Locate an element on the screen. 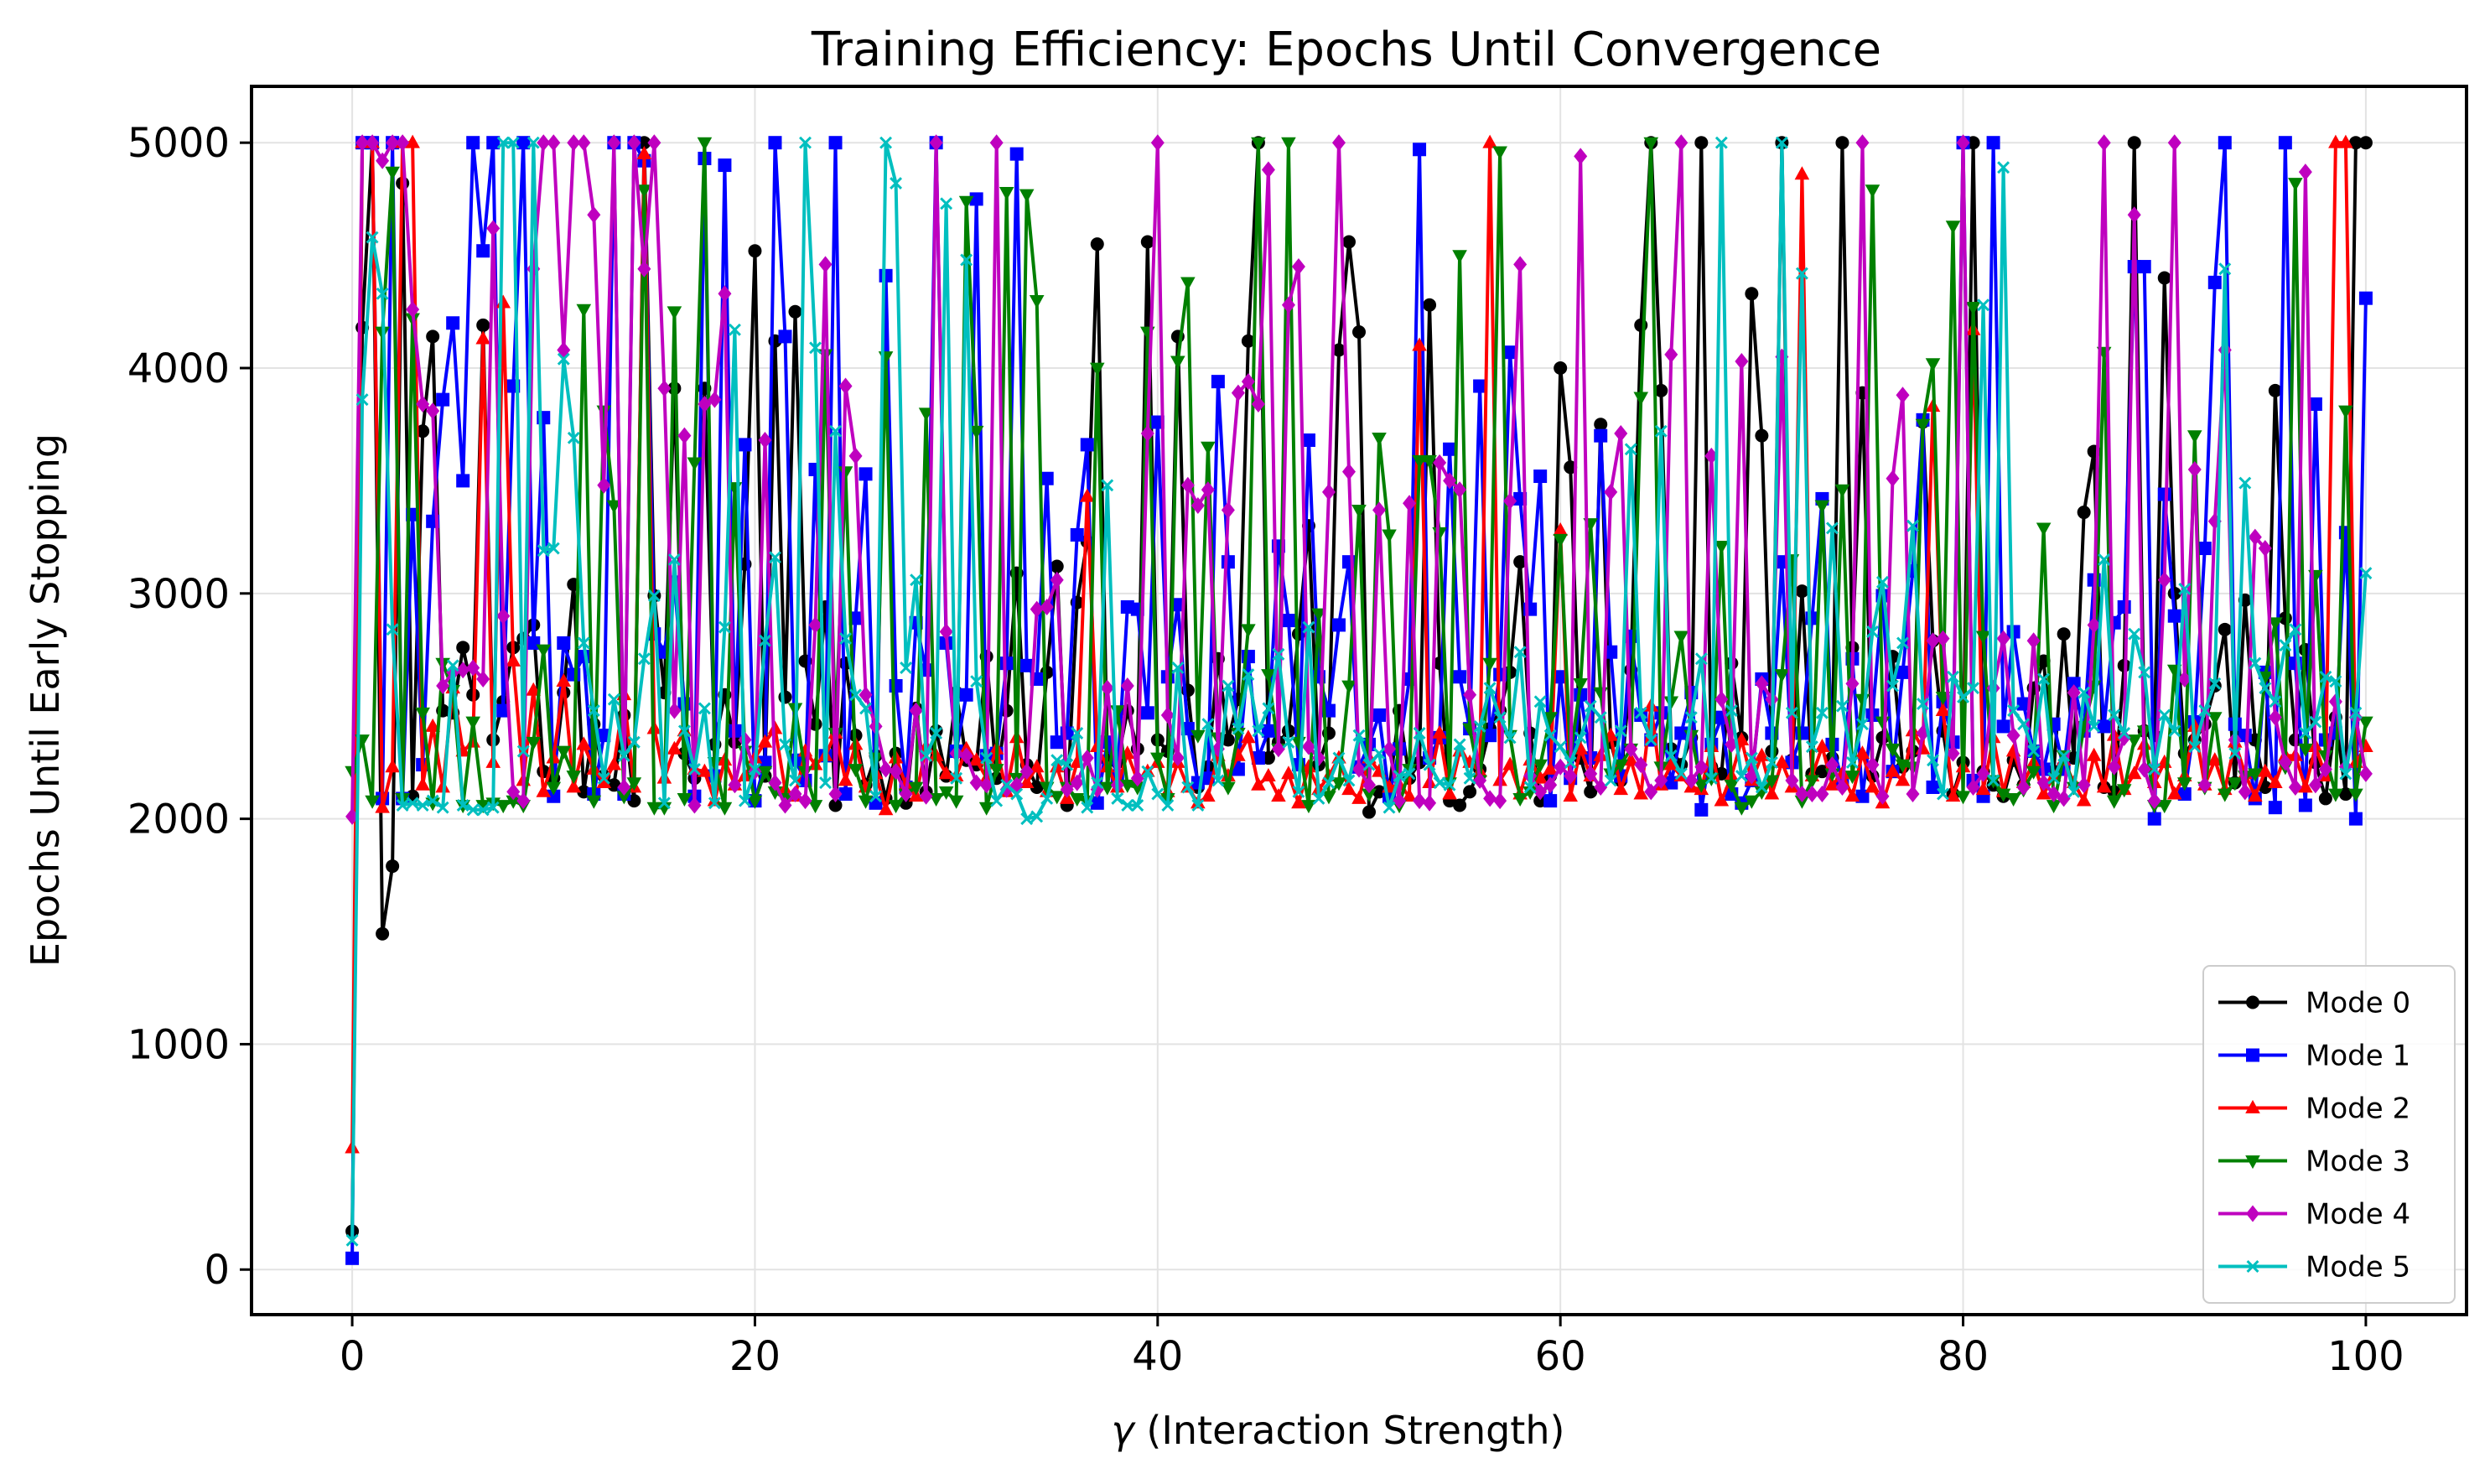  y-tick-label: 0 is located at coordinates (217, 1270).